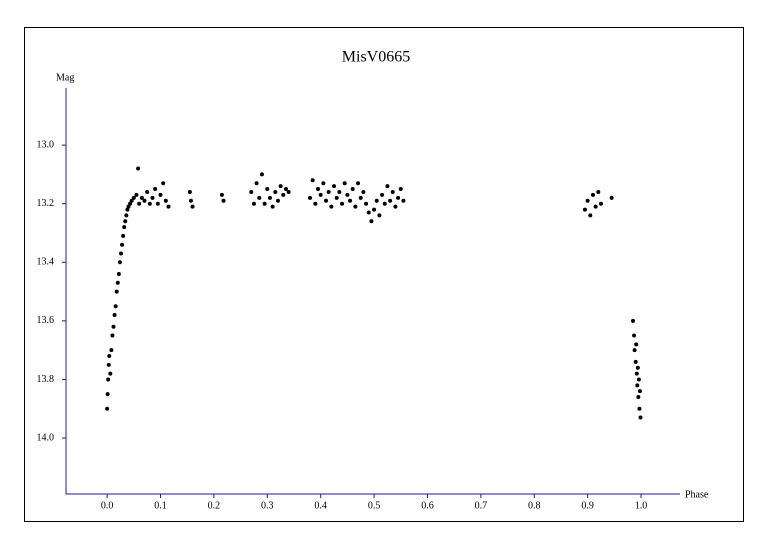 The height and width of the screenshot is (537, 768). Describe the element at coordinates (214, 505) in the screenshot. I see `x-tick-label: 0.2` at that location.